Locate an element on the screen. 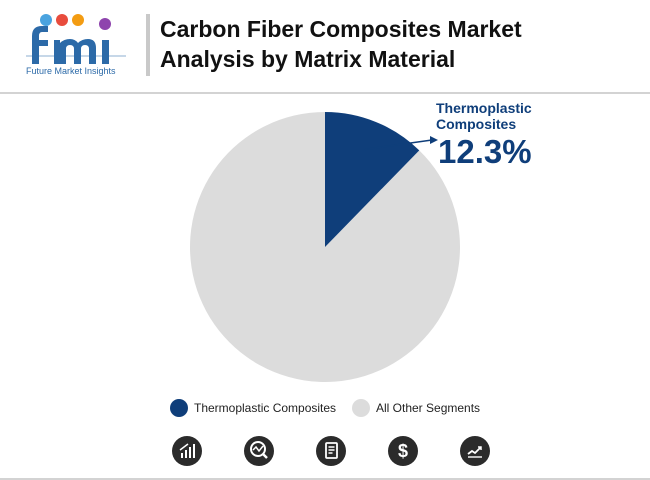  callout-arrowhead is located at coordinates (434, 140).